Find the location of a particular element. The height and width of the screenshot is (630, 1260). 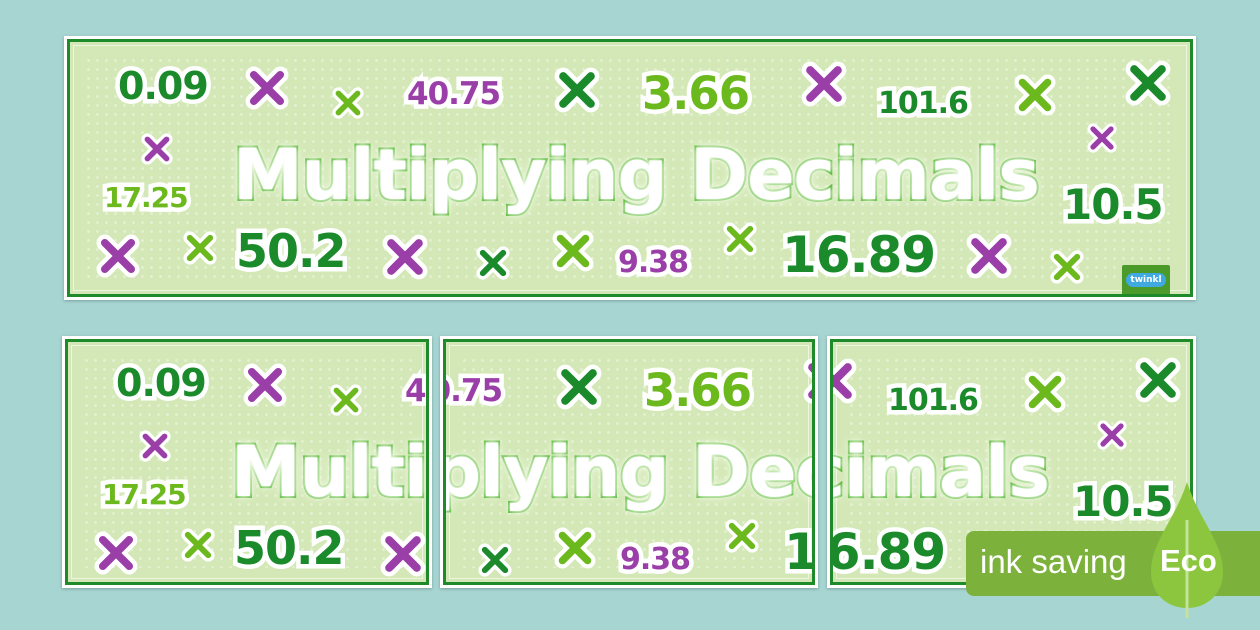

twinkl-logo: twinkl is located at coordinates (1146, 279).